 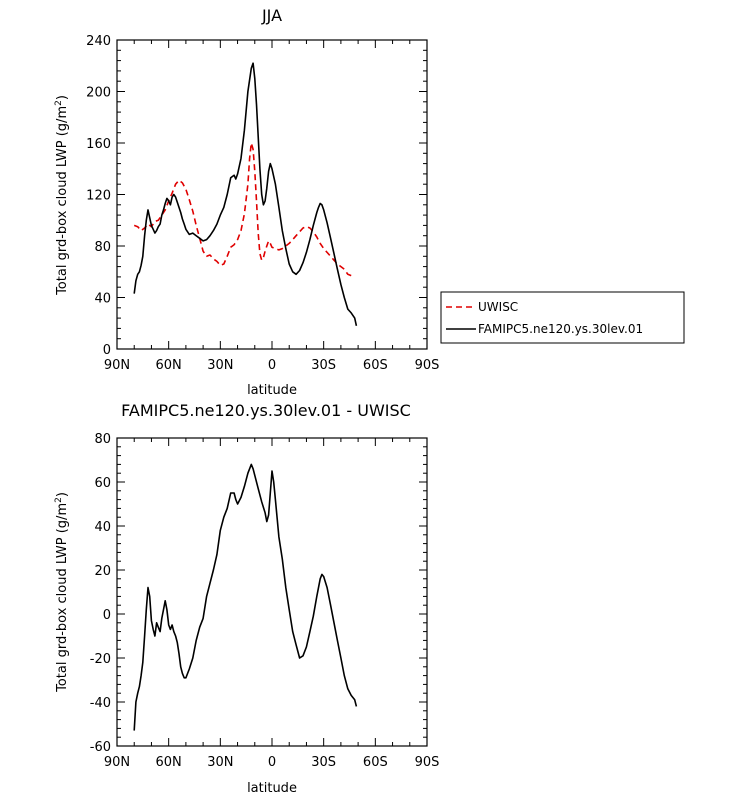 What do you see at coordinates (323, 762) in the screenshot?
I see `bottom-xtick-label: 30S` at bounding box center [323, 762].